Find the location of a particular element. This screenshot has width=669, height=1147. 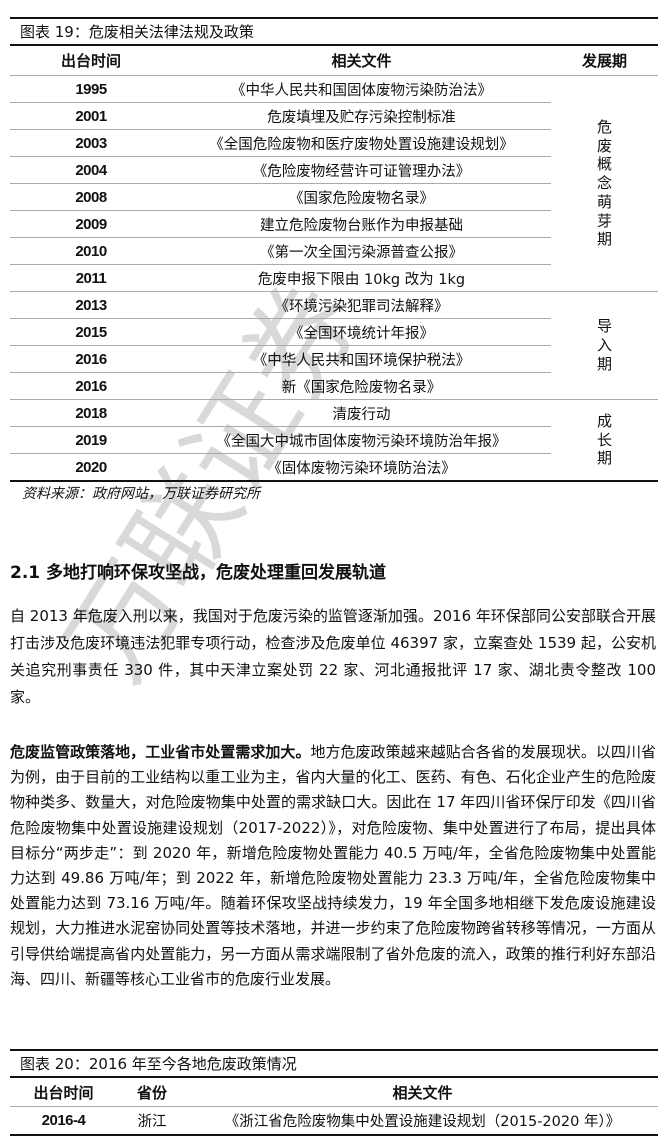

date-cell: 2016-4 is located at coordinates (63, 1120).